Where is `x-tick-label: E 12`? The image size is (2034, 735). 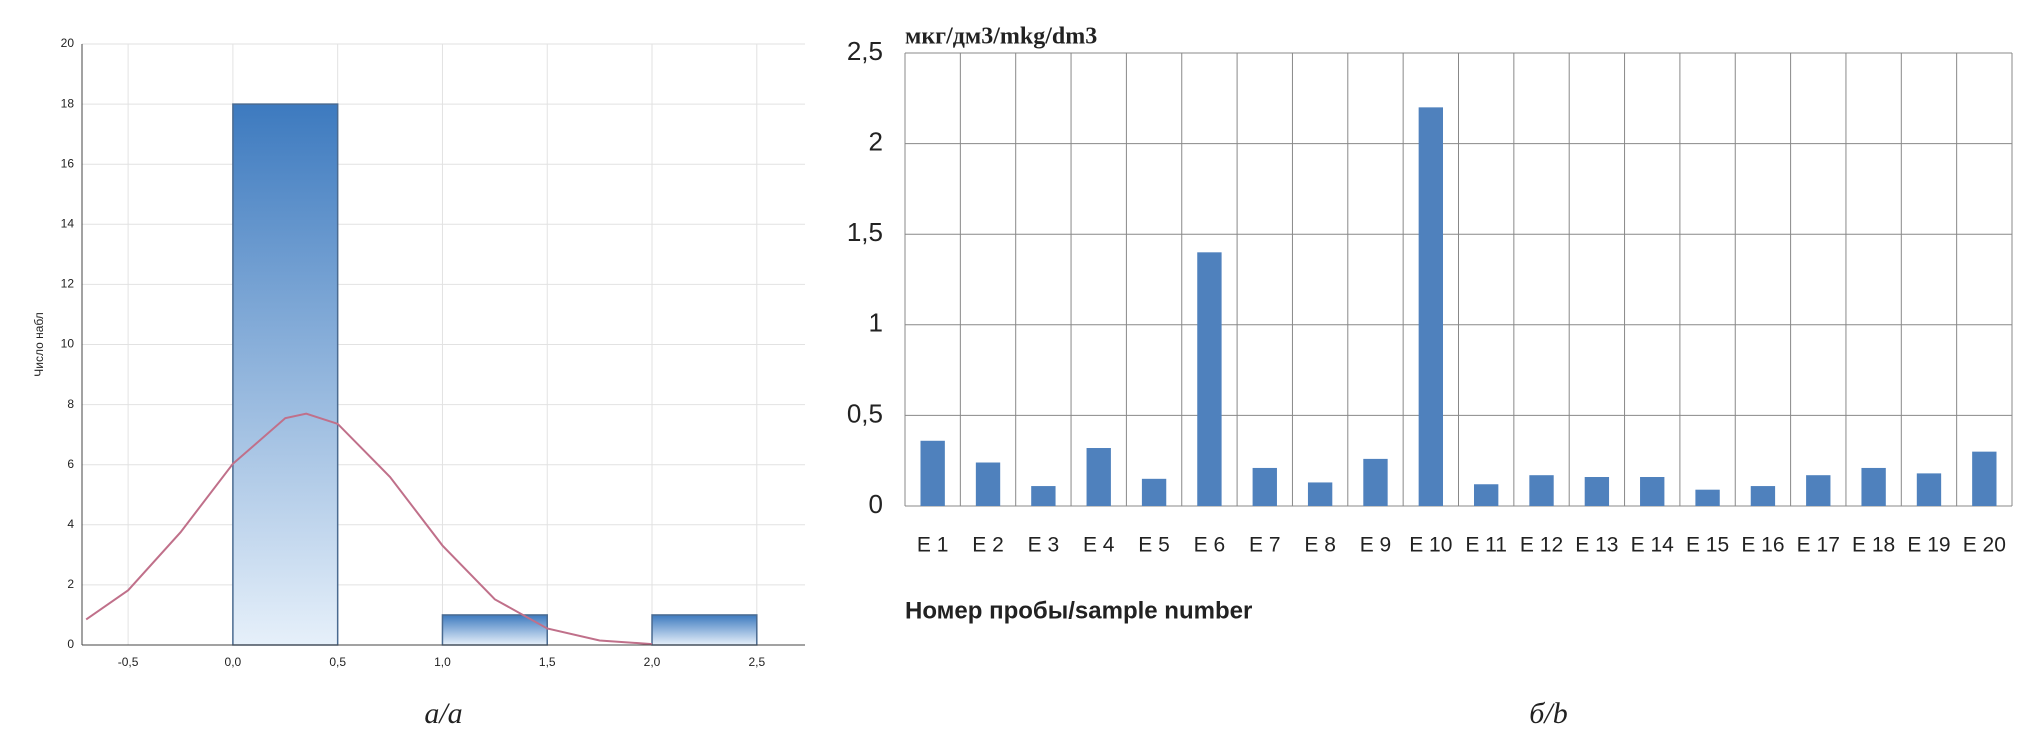
x-tick-label: E 12 is located at coordinates (1541, 545).